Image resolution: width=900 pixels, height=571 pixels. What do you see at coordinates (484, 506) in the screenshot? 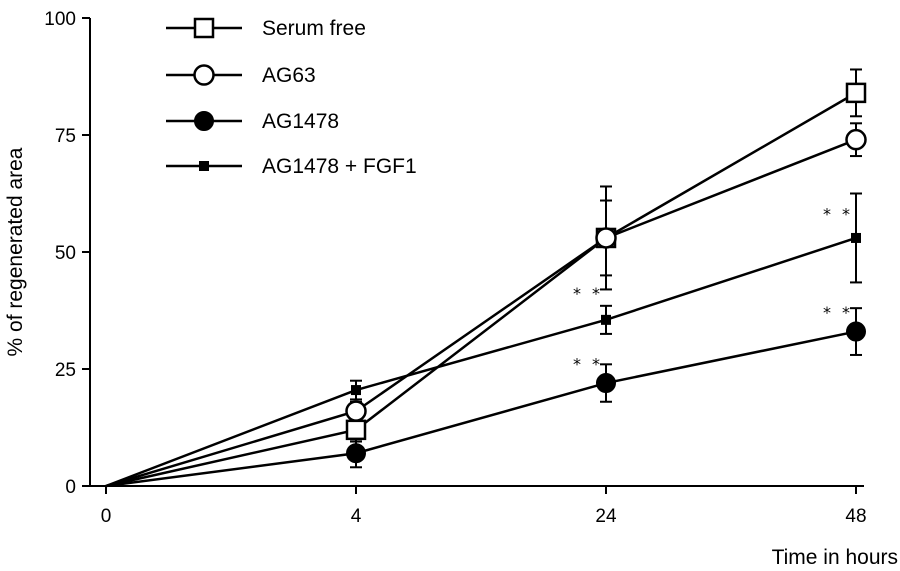
I see `x-ticks: 0 4 24 48` at bounding box center [484, 506].